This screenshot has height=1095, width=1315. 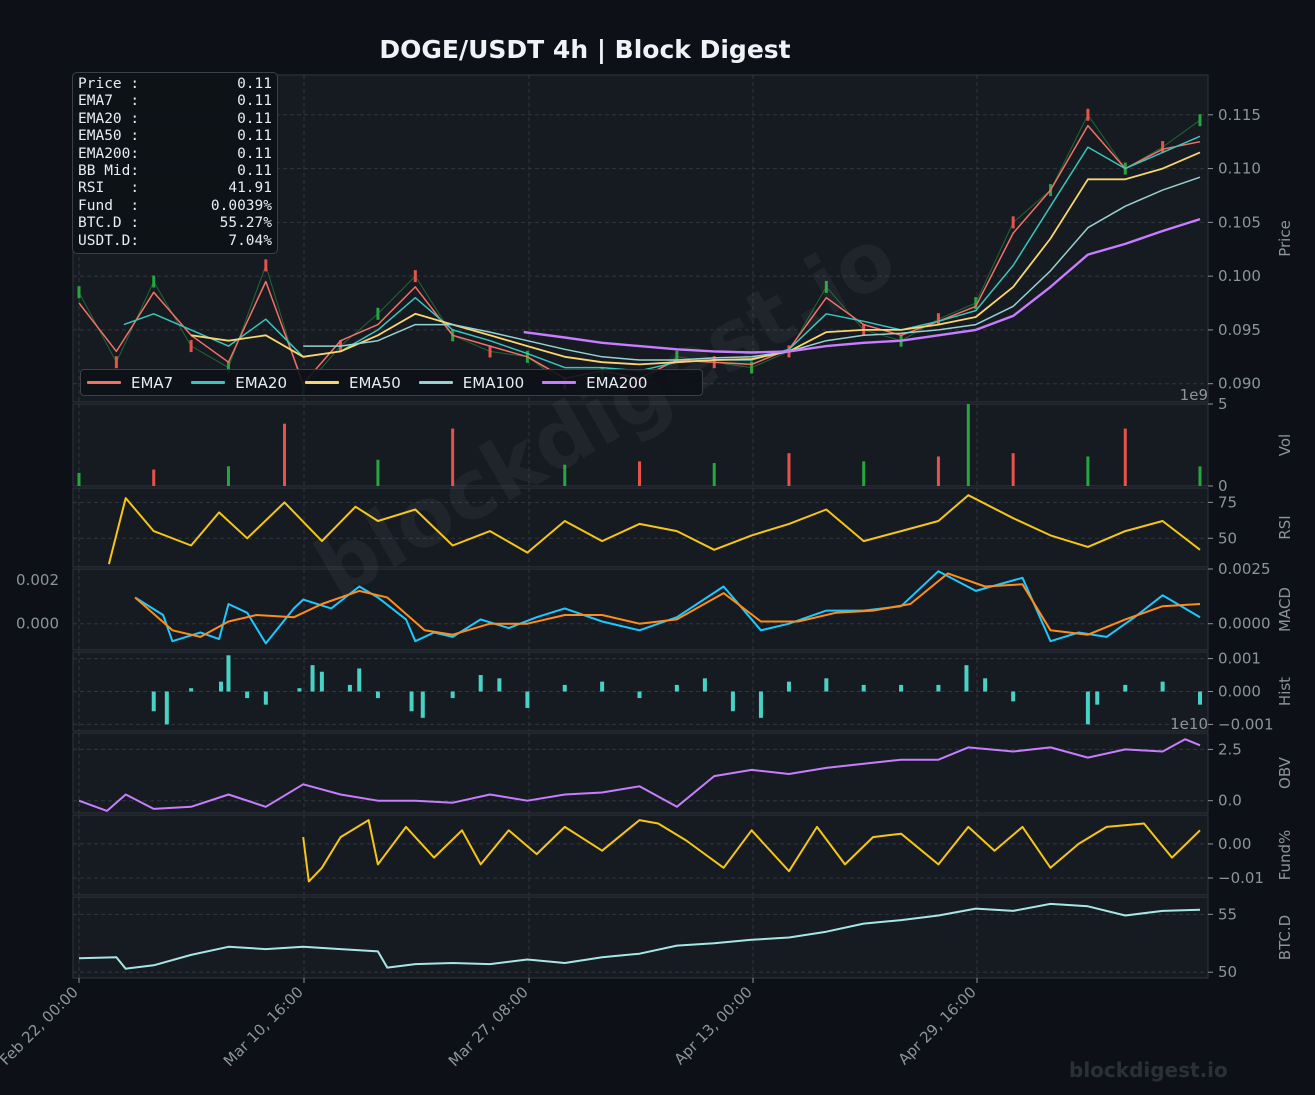 I want to click on legend-swatch-ema7, so click(x=104, y=382).